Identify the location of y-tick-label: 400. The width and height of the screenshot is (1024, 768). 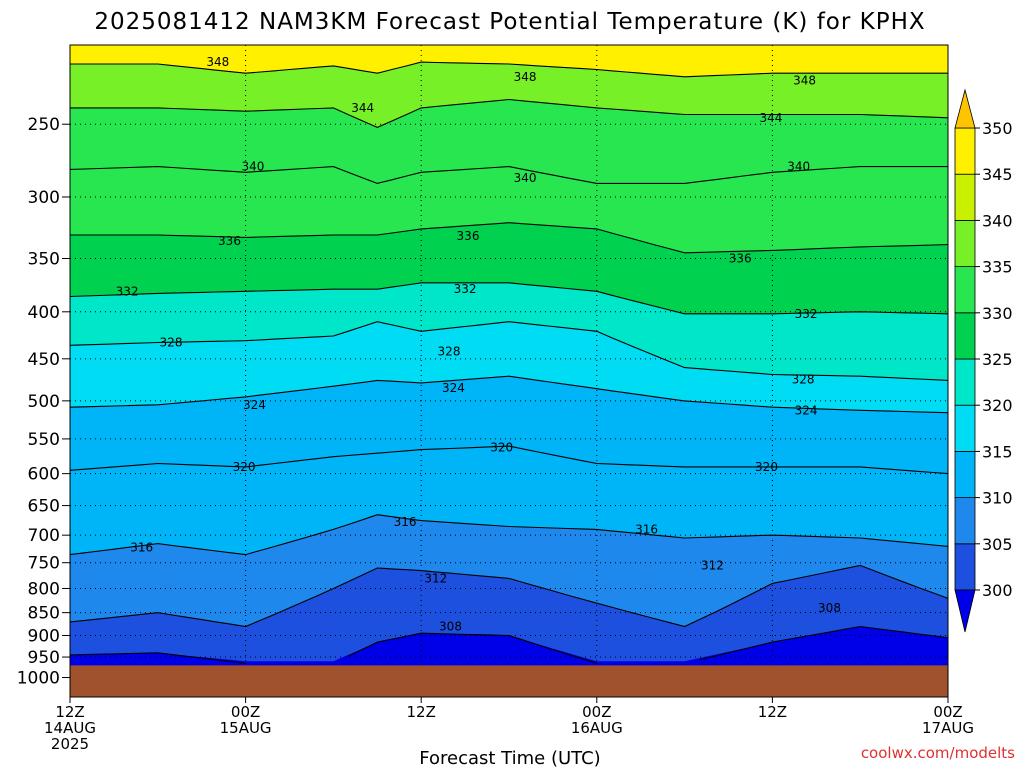
(44, 313).